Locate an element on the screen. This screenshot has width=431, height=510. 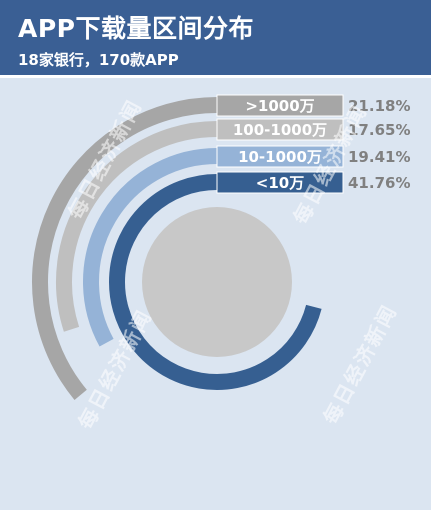
category-label: <10万 is located at coordinates (280, 183).